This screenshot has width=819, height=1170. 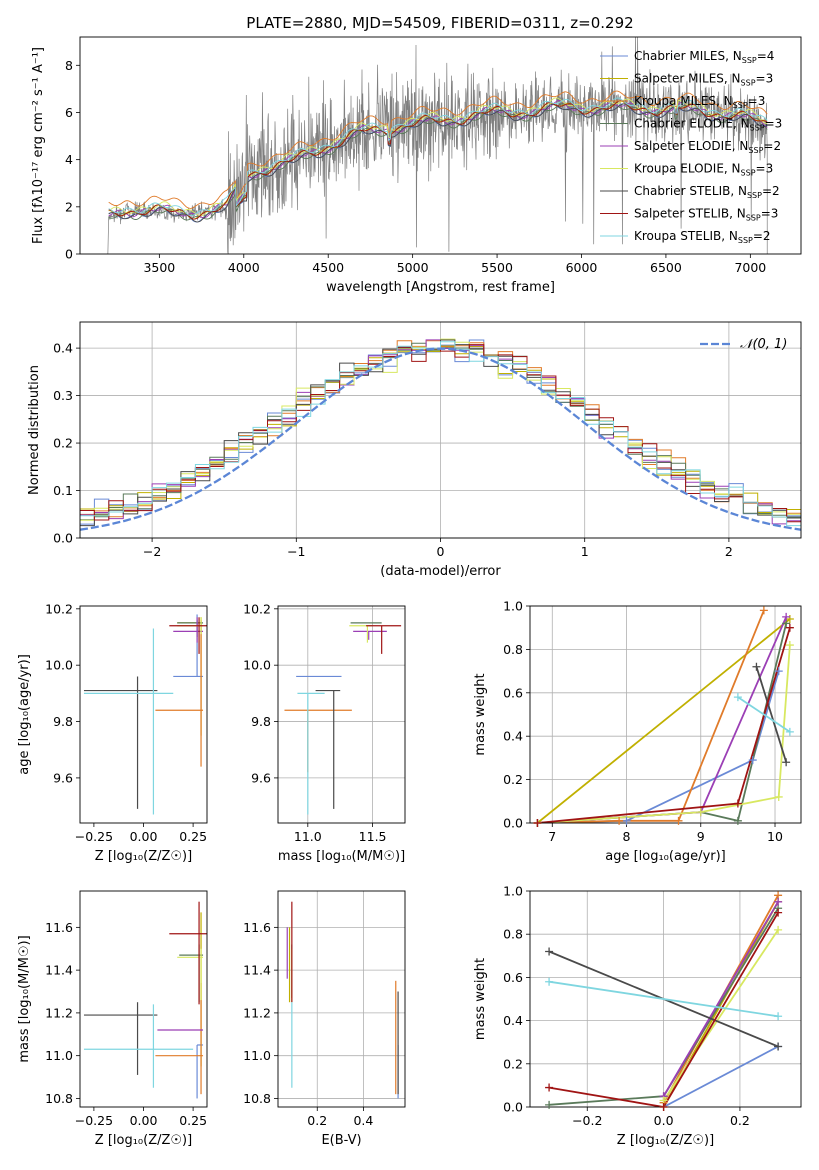 What do you see at coordinates (513, 649) in the screenshot?
I see `weight-vs-age-ytick-label: 0.8` at bounding box center [513, 649].